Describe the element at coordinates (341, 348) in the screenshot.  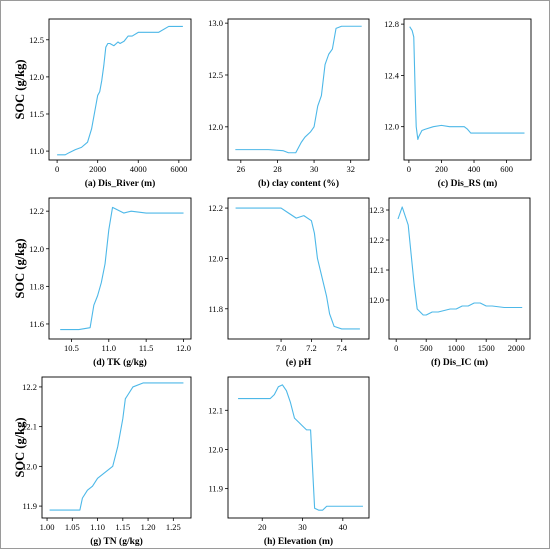
I see `x-tick-label: 7.4` at that location.